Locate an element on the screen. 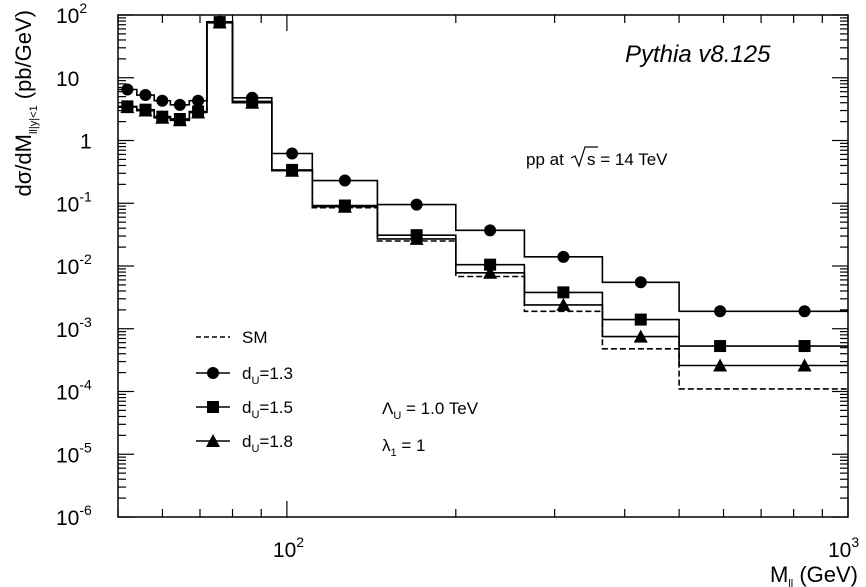 This screenshot has width=866, height=587. legend-entry-du13: dU=1.3 is located at coordinates (244, 375).